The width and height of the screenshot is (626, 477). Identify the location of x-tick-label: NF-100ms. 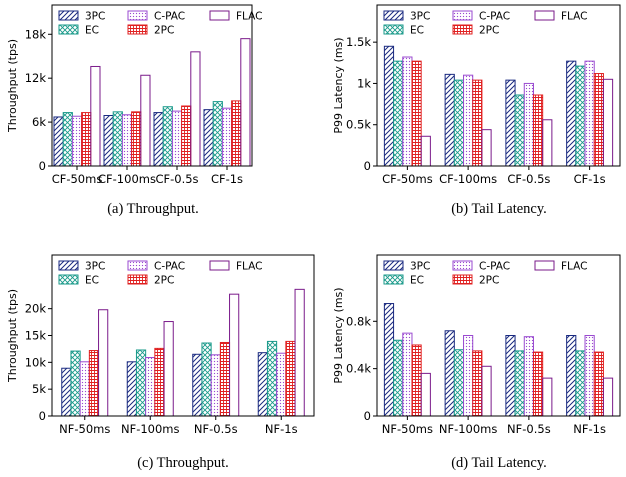
(150, 429).